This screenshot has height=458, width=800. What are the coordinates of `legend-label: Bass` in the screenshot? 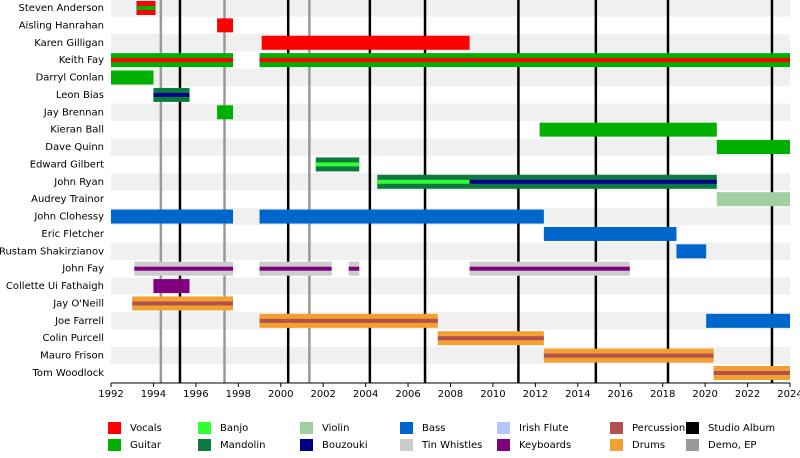 It's located at (433, 428).